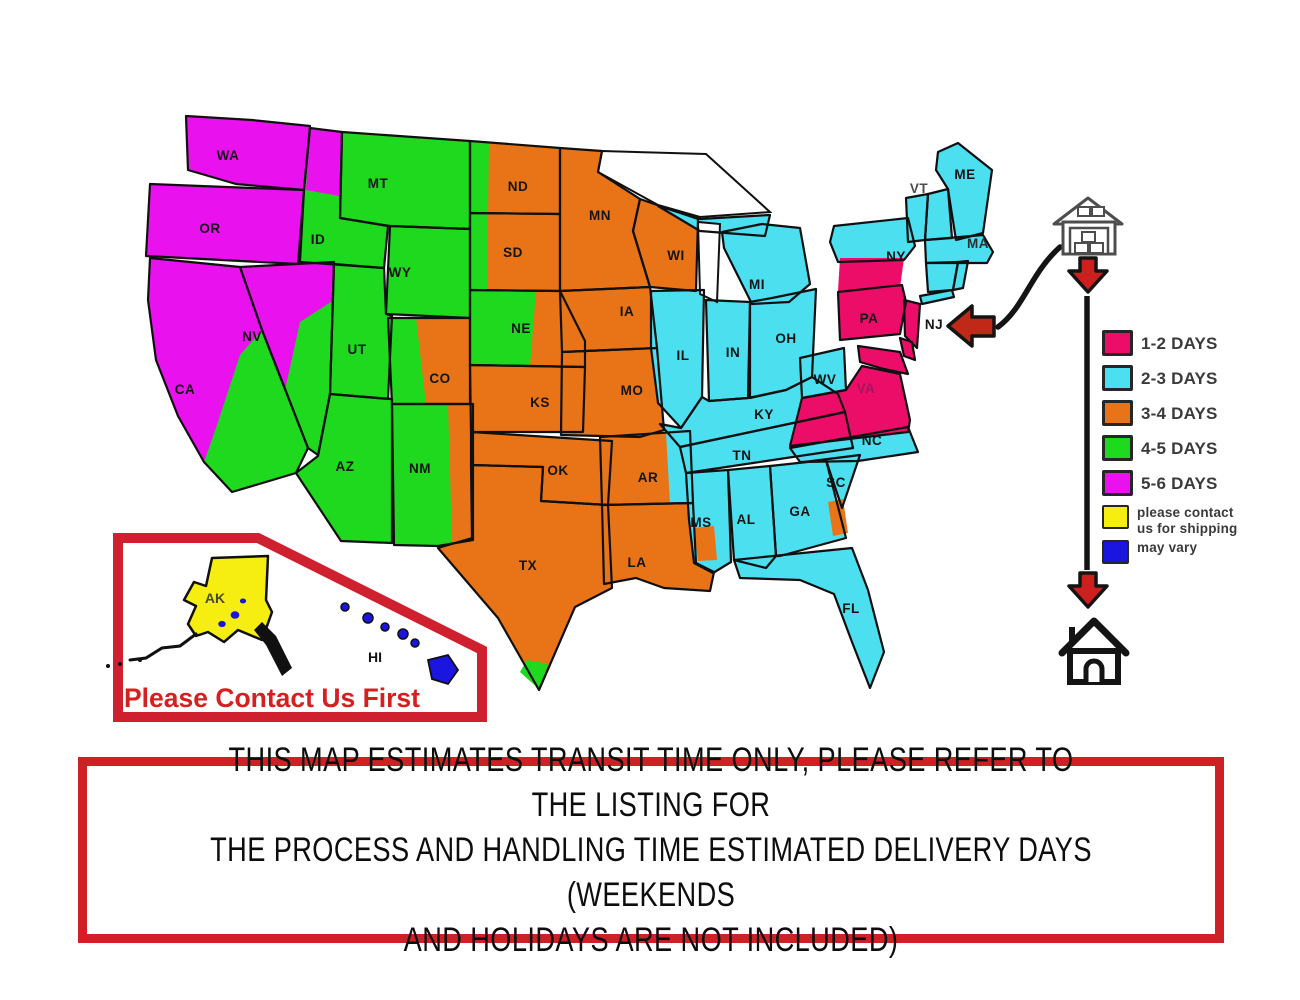 This screenshot has height=1000, width=1300. What do you see at coordinates (764, 414) in the screenshot?
I see `state-label-KY: KY` at bounding box center [764, 414].